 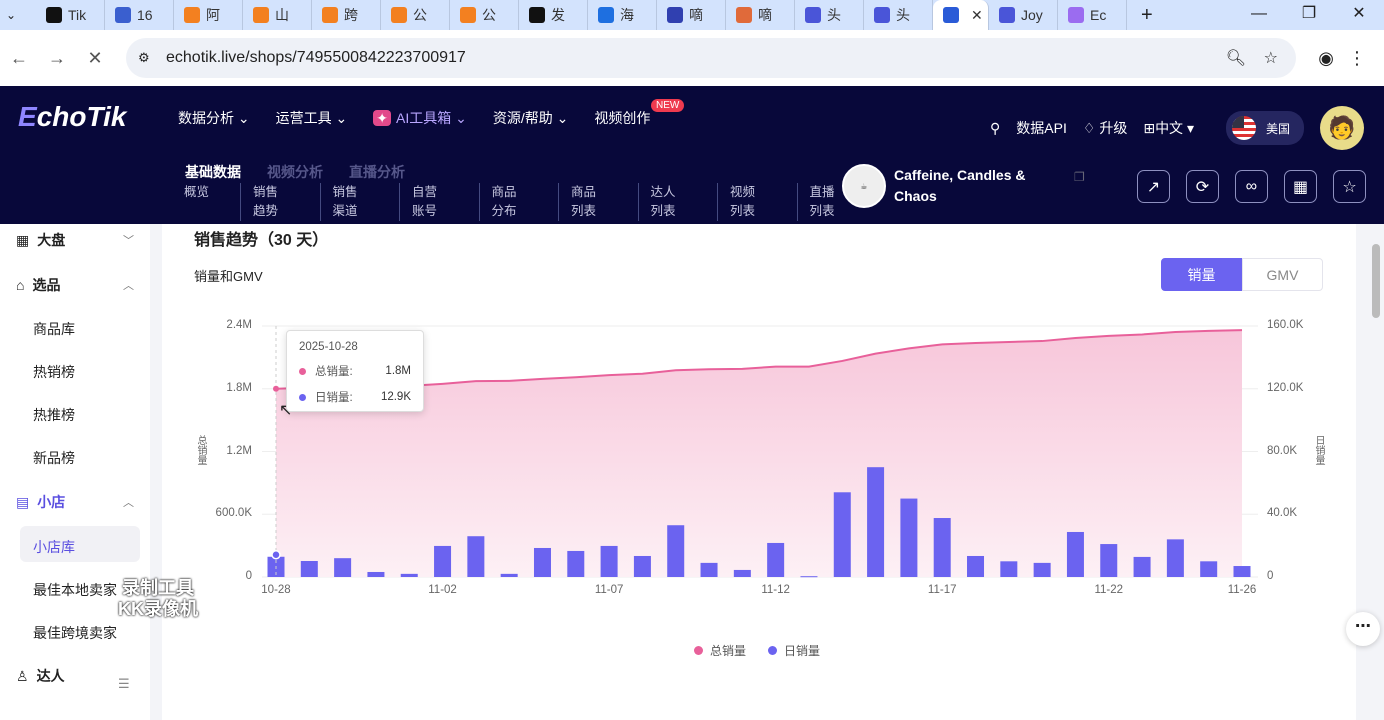 I want to click on nav-ai-toolbox: ✦ AI工具箱 ⌄, so click(x=420, y=118).